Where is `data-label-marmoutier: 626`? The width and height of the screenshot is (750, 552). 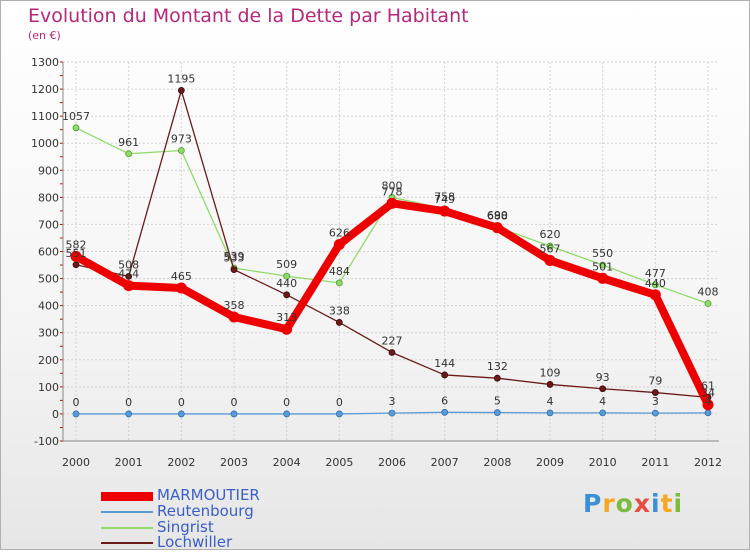 data-label-marmoutier: 626 is located at coordinates (339, 232).